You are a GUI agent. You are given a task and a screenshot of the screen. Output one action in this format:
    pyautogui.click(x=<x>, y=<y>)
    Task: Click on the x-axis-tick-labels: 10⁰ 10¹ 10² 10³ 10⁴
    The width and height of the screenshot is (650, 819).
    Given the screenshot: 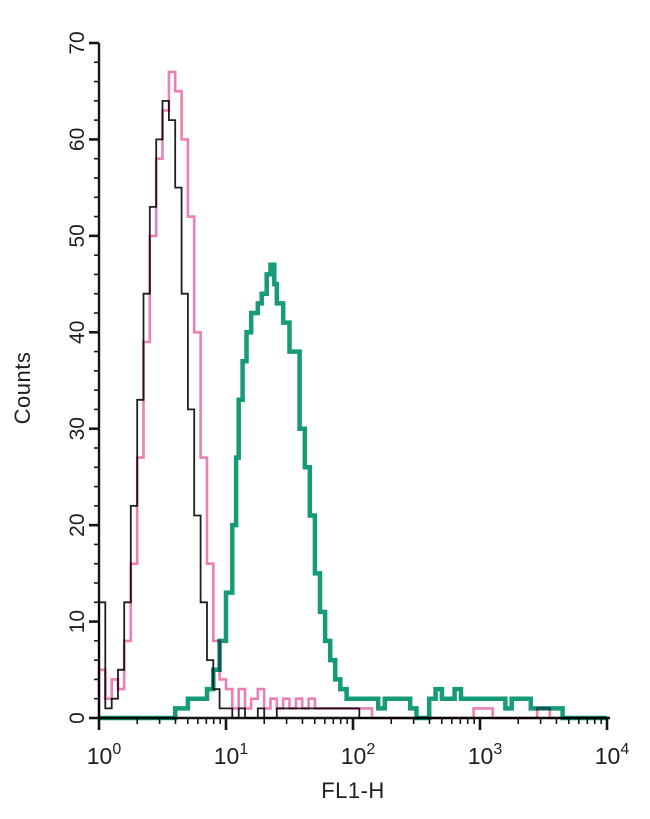 What is the action you would take?
    pyautogui.click(x=358, y=755)
    